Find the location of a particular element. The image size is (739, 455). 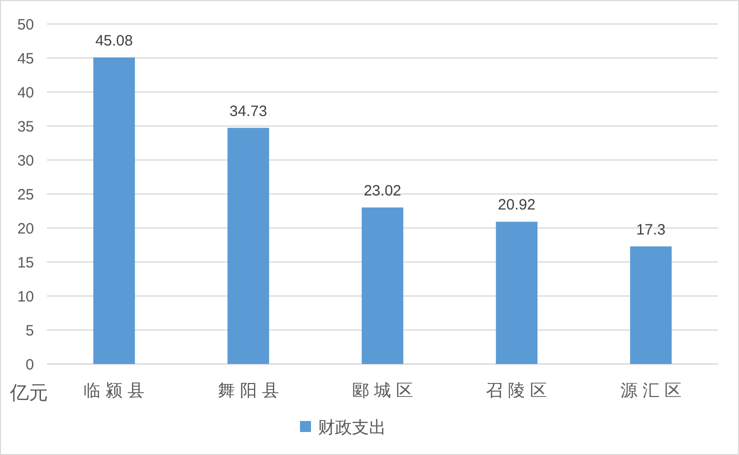

legend-label: 财政支出 is located at coordinates (352, 427).